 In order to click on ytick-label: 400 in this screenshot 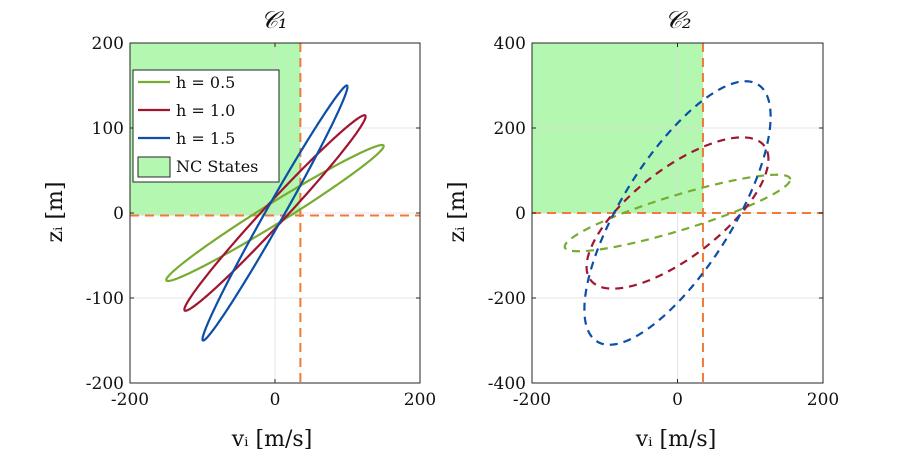, I will do `click(510, 44)`.